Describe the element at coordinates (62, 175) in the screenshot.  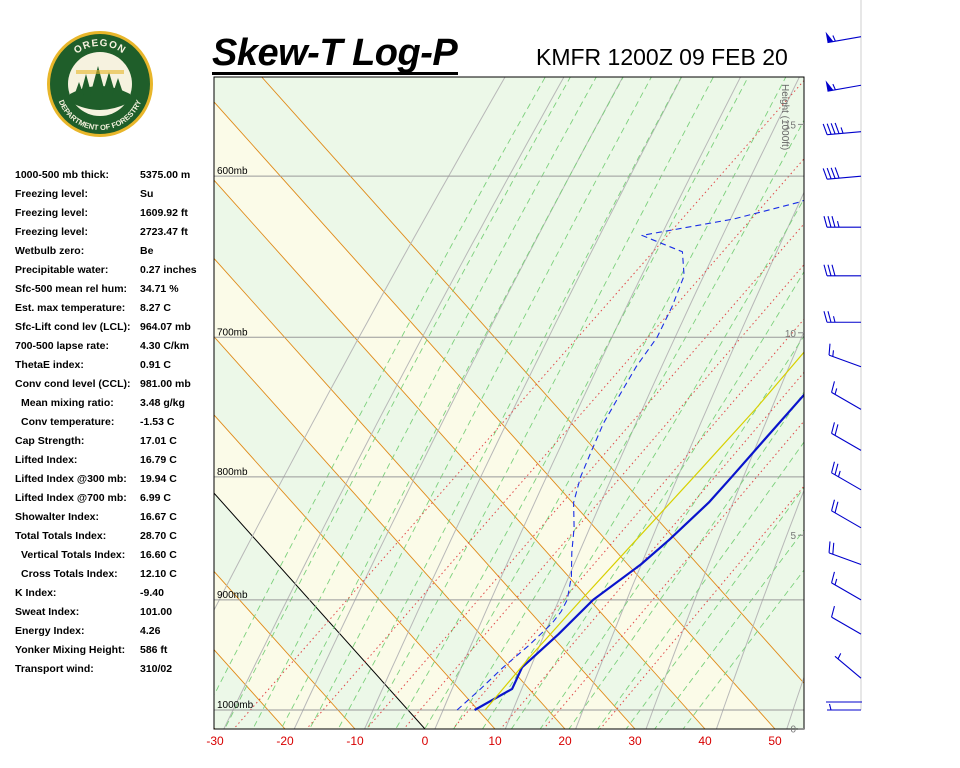
I see `index-label: 1000-500 mb thick:` at that location.